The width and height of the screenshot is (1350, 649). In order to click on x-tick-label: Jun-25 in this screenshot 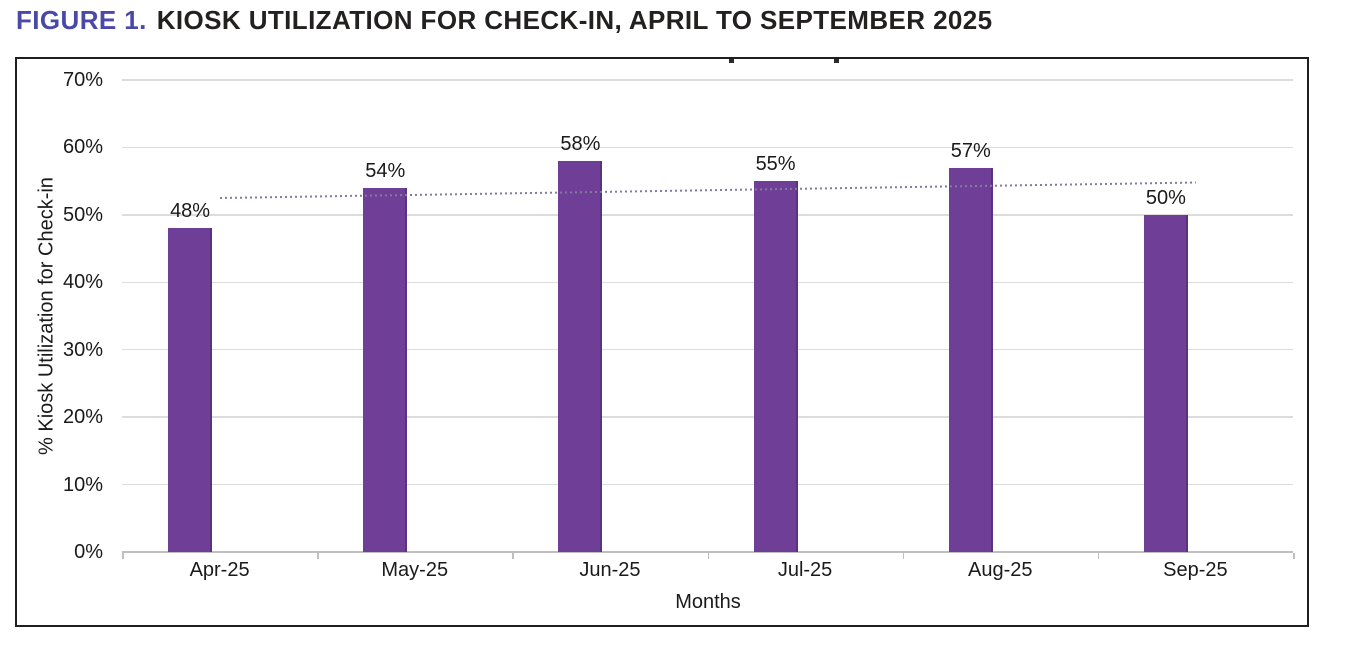, I will do `click(610, 570)`.